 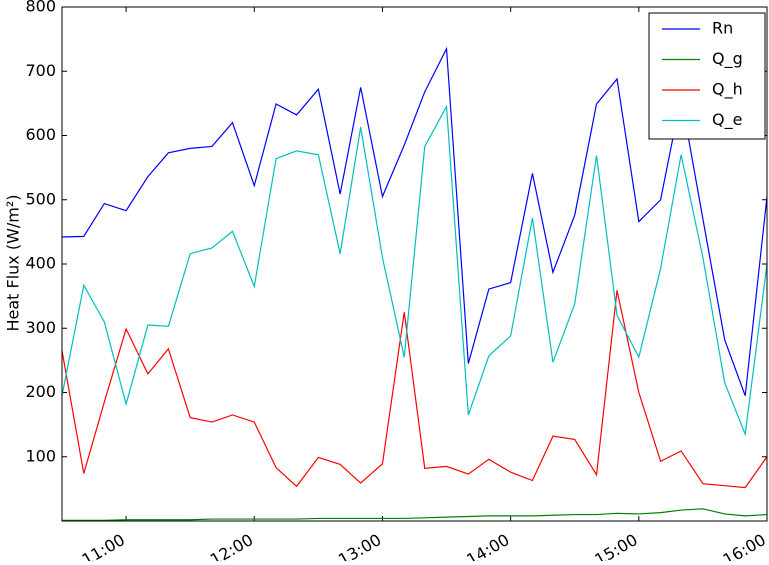 What do you see at coordinates (727, 90) in the screenshot?
I see `legend-label: Q_h` at bounding box center [727, 90].